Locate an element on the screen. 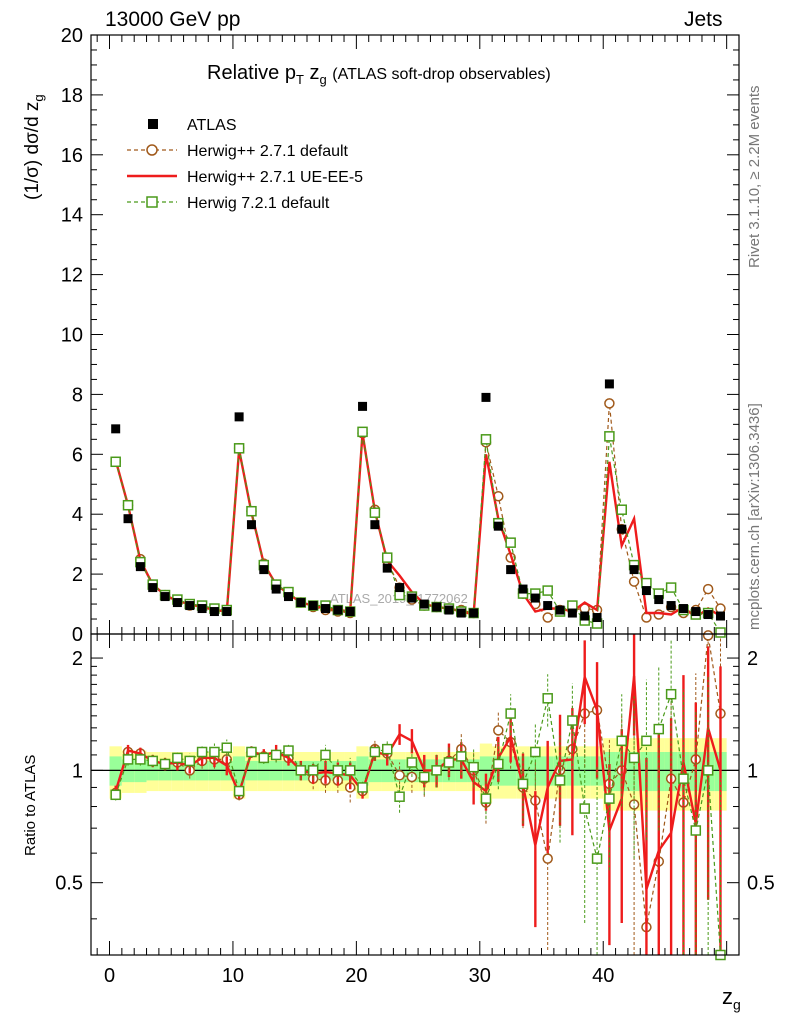 The height and width of the screenshot is (1024, 786). header-right: Jets is located at coordinates (703, 19).